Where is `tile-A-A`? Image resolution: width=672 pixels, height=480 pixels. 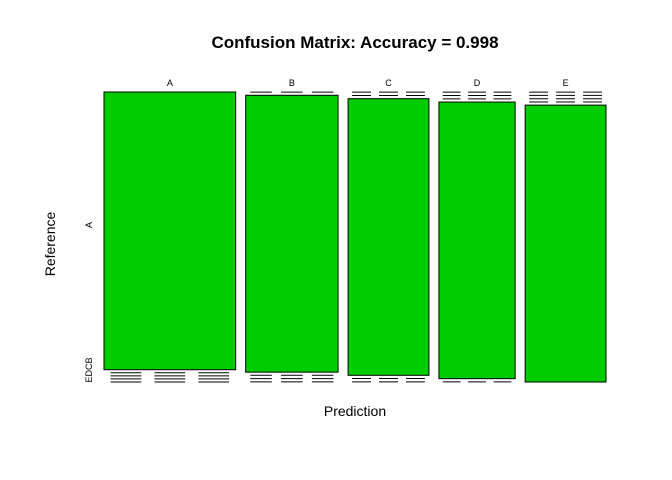 tile-A-A is located at coordinates (170, 231).